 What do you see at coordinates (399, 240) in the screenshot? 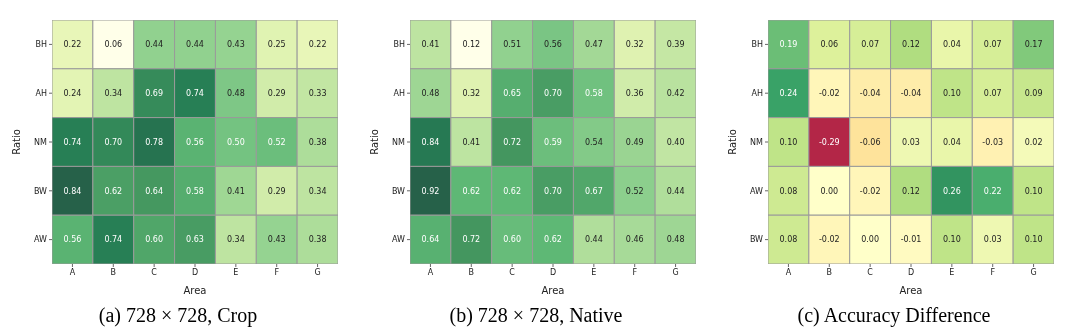
I see `y-tick-label: AW` at bounding box center [399, 240].